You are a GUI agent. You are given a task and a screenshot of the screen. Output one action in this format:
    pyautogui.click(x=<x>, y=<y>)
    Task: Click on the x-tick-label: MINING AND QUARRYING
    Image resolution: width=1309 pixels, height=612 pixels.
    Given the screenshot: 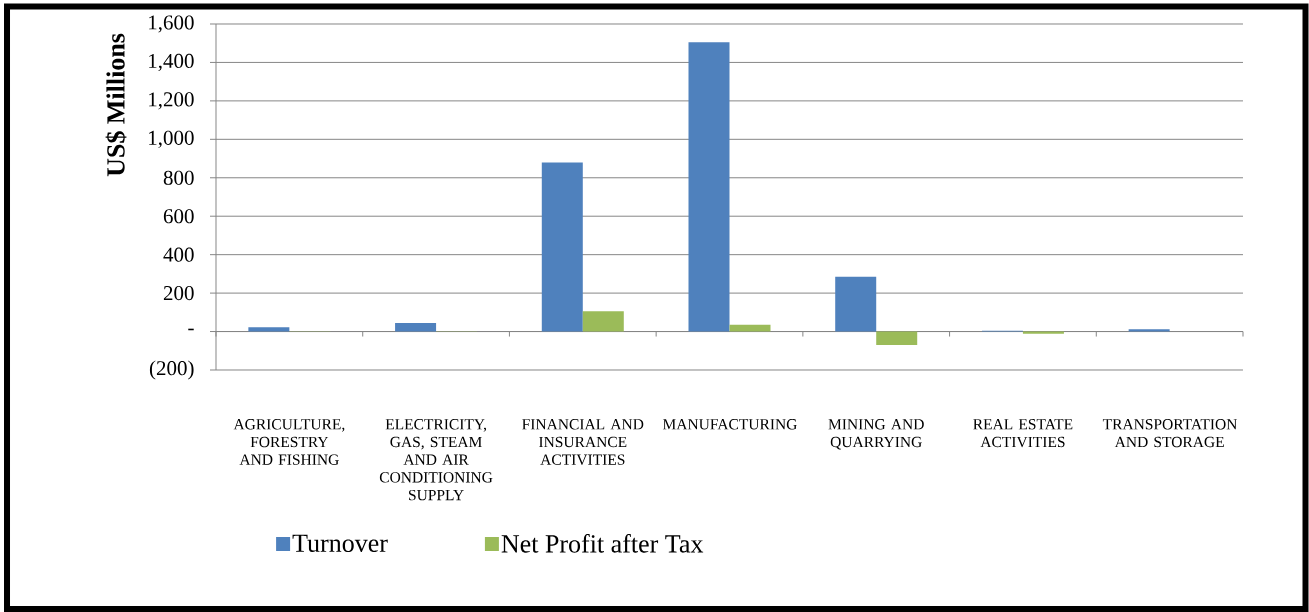 What is the action you would take?
    pyautogui.click(x=876, y=434)
    